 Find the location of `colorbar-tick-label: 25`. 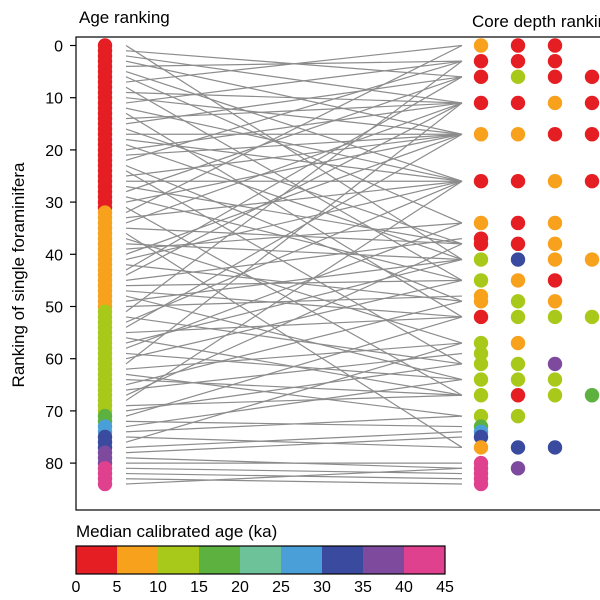

colorbar-tick-label: 25 is located at coordinates (281, 587).